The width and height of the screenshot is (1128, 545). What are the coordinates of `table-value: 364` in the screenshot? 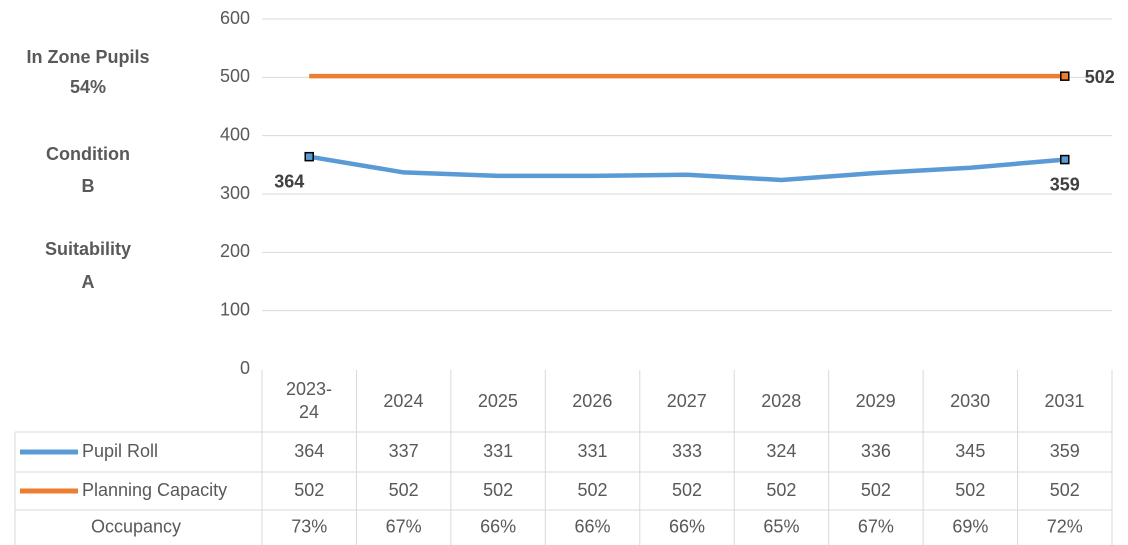 It's located at (309, 451).